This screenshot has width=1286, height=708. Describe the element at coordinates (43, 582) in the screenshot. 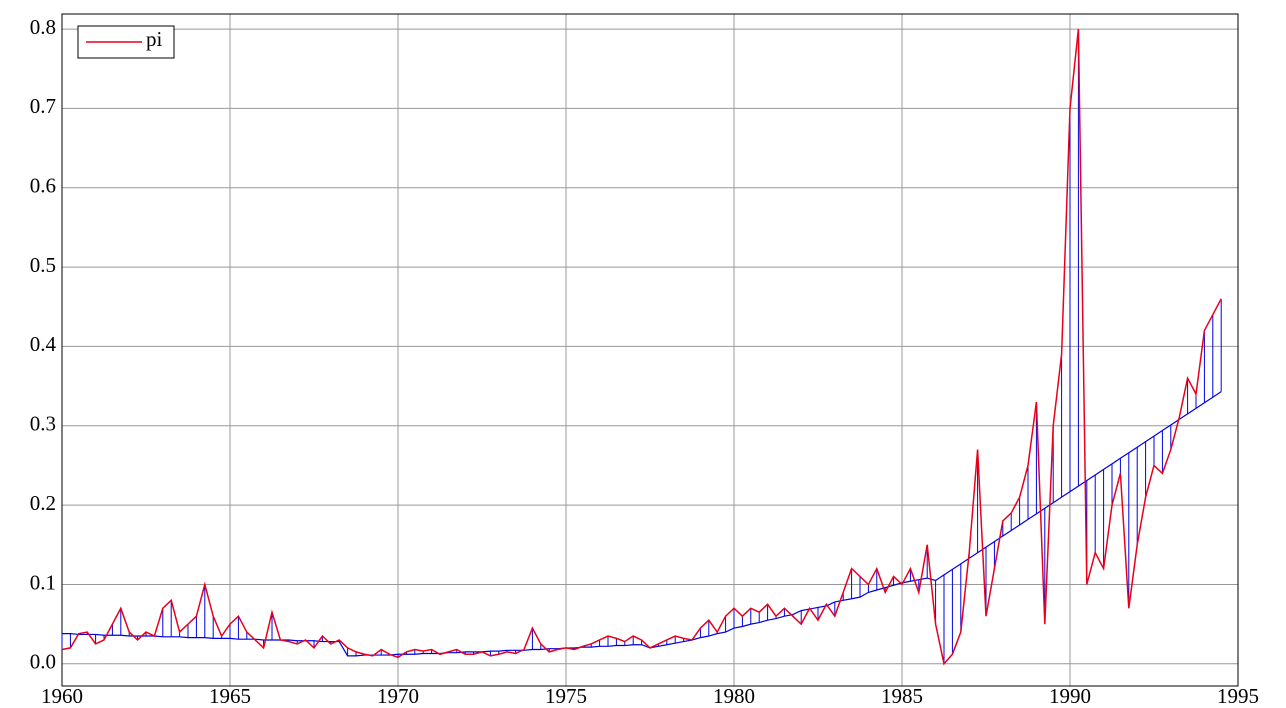

I see `y-tick-label: 0.1` at that location.